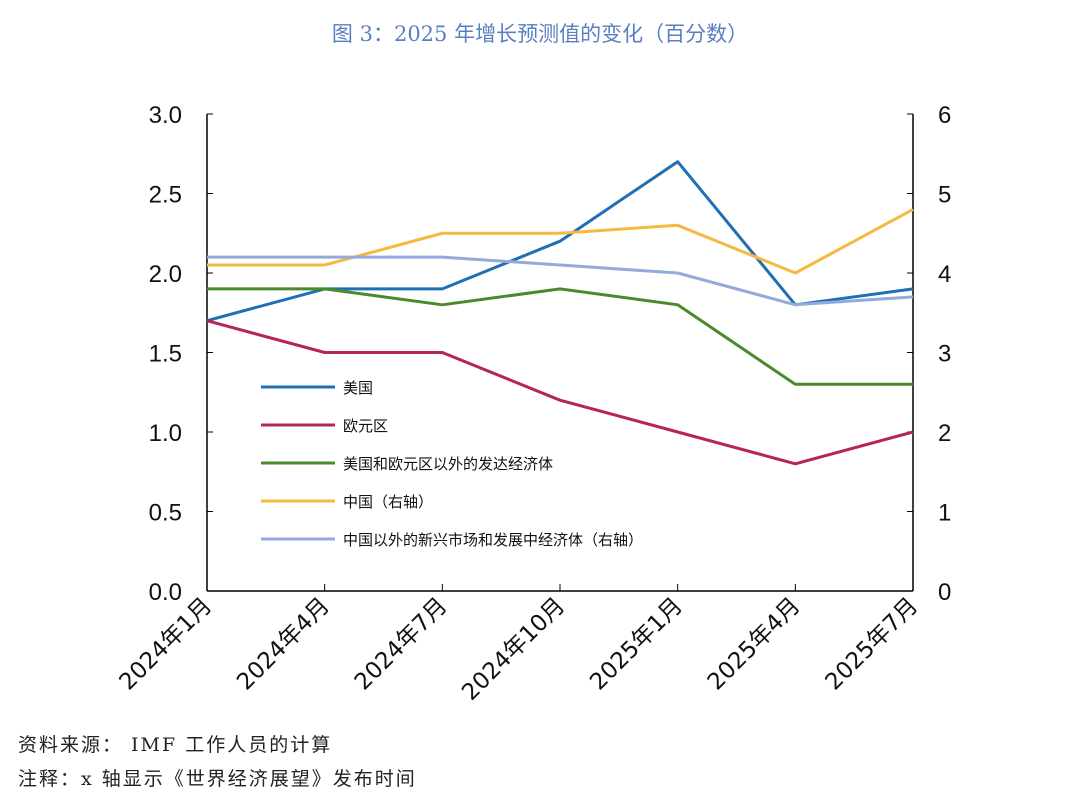 The height and width of the screenshot is (797, 1080). What do you see at coordinates (944, 513) in the screenshot?
I see `right-tick-label: 1` at bounding box center [944, 513].